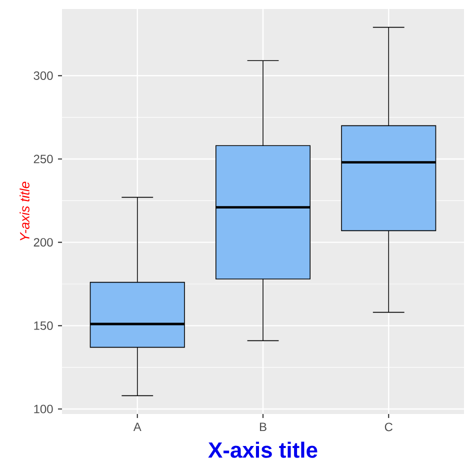  Describe the element at coordinates (25, 211) in the screenshot. I see `y-axis-title: Y-axis title` at that location.